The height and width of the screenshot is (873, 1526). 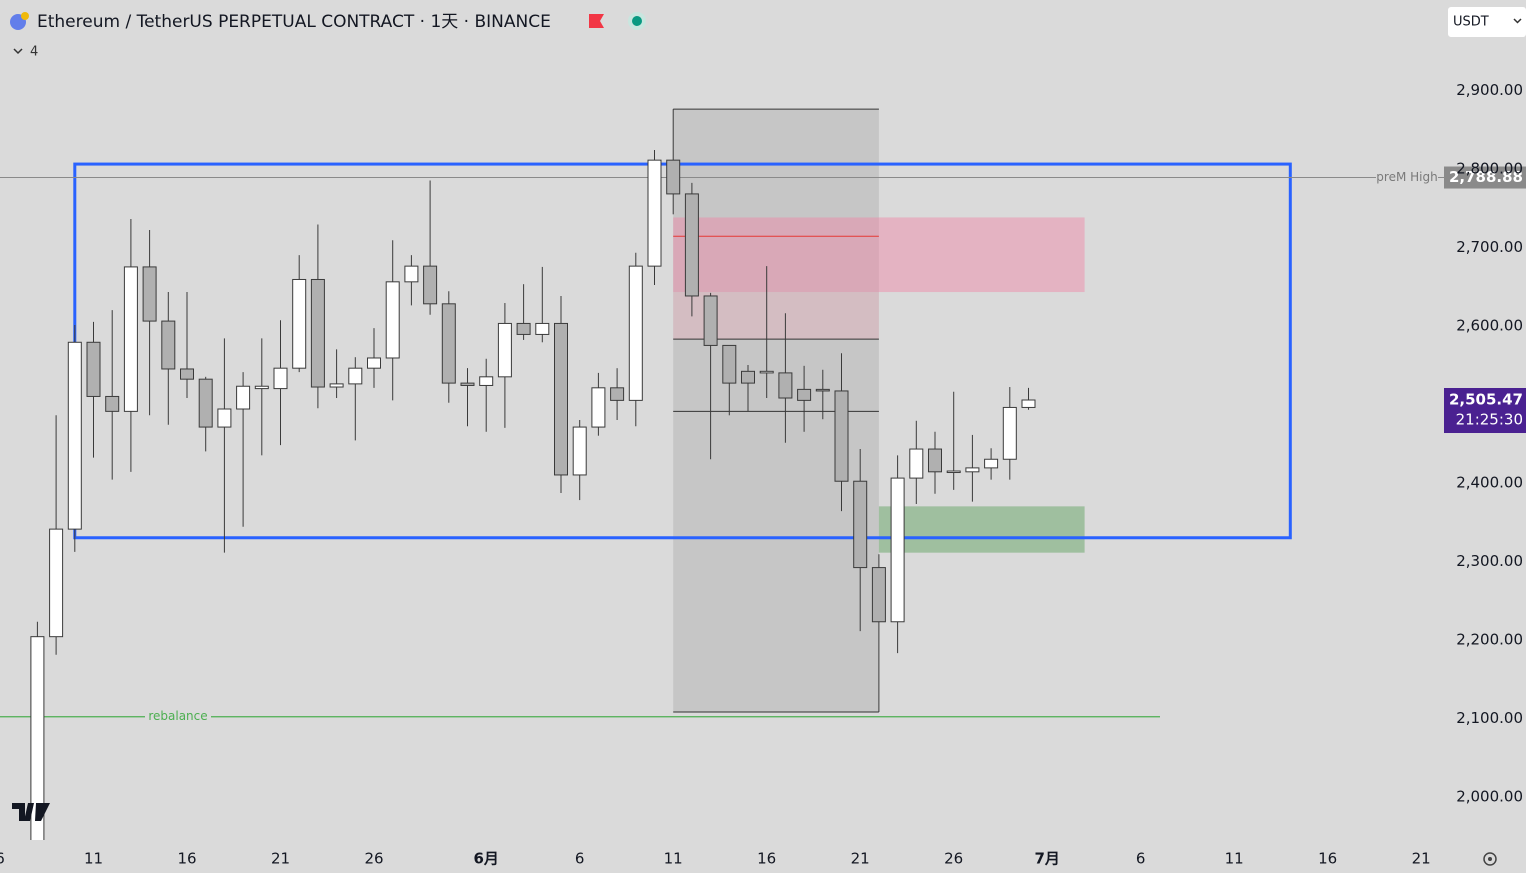 I want to click on y-tick-label: 2,300.00, so click(x=1489, y=561).